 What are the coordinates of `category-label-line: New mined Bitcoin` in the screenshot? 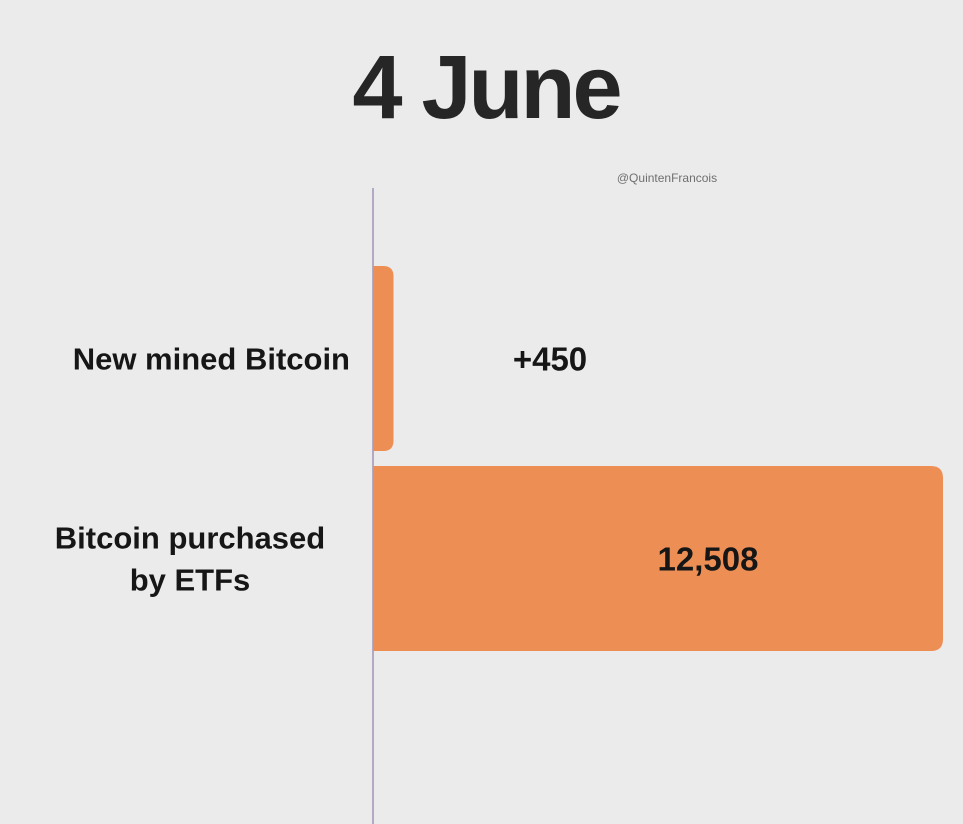 It's located at (211, 359).